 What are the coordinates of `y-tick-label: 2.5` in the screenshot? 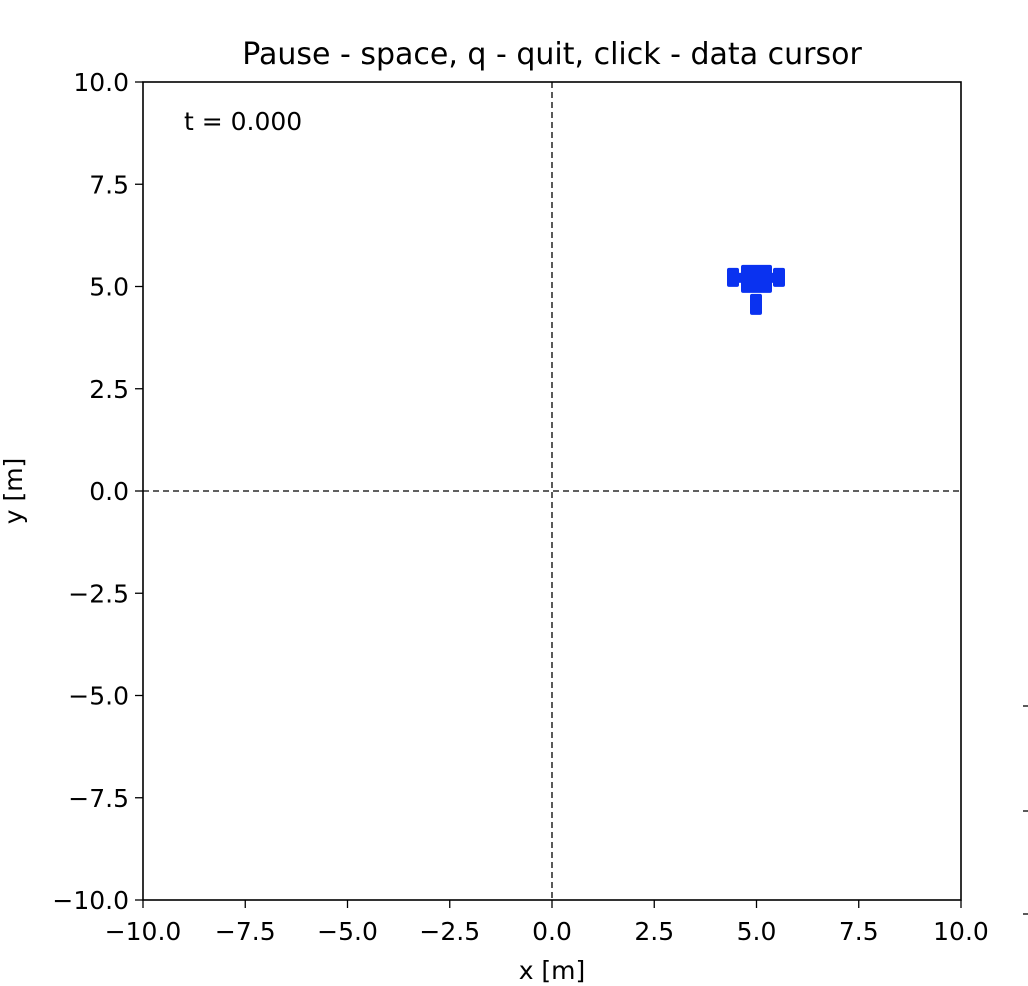 It's located at (109, 389).